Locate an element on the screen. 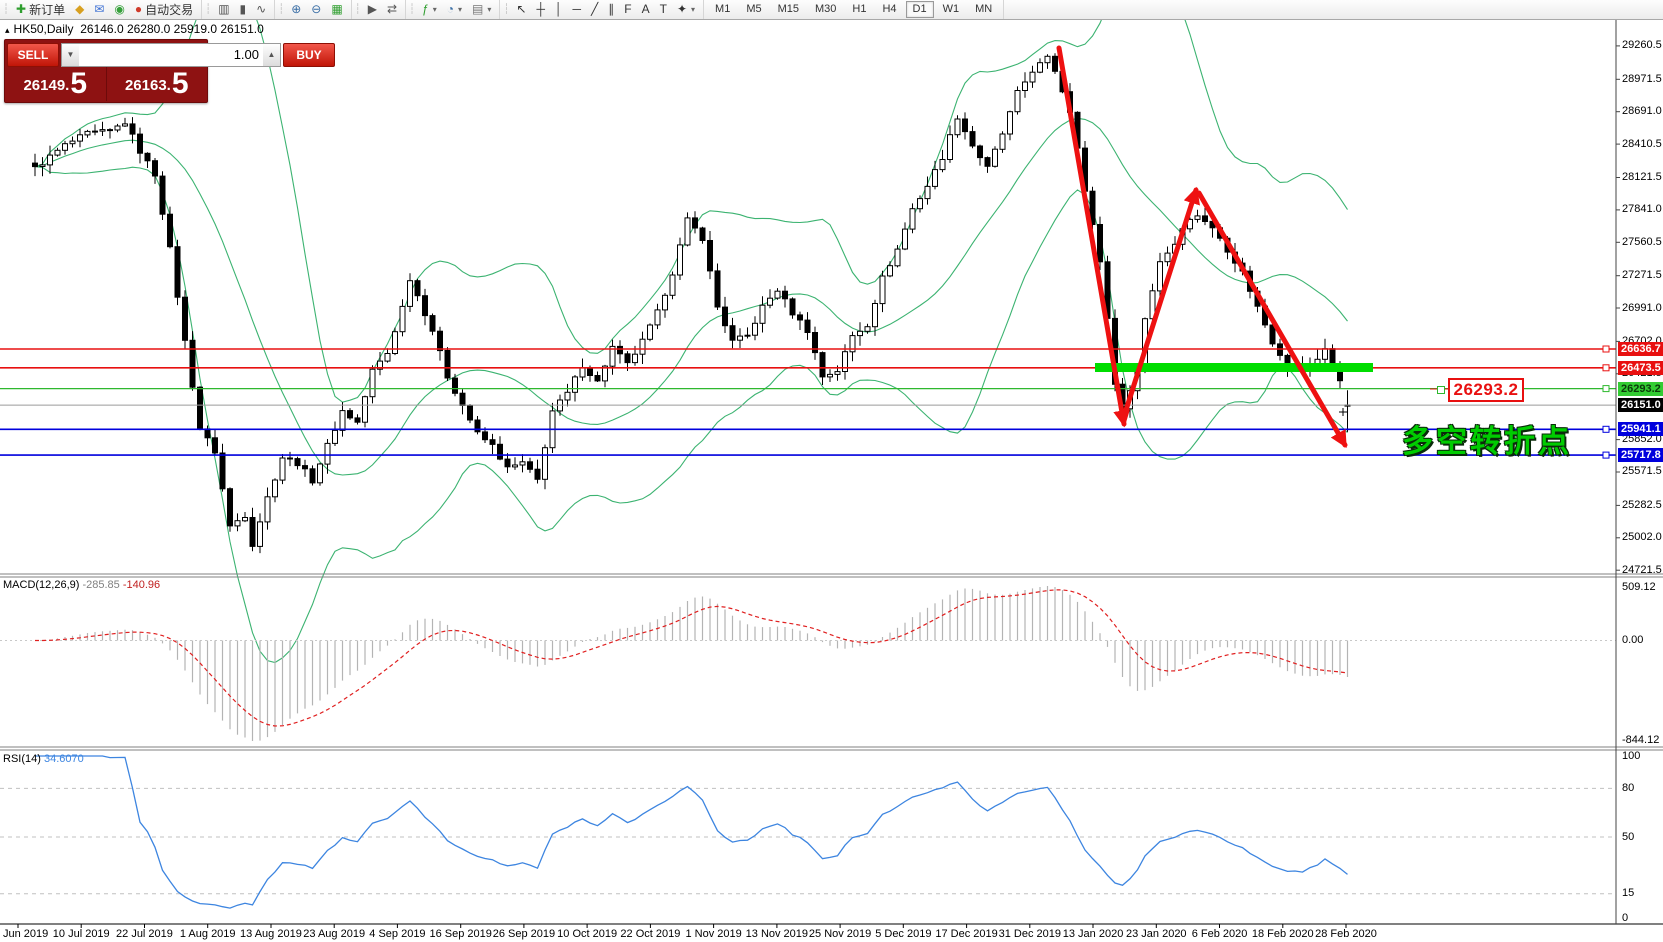  arrows-button: ✦ ▾ is located at coordinates (686, 9).